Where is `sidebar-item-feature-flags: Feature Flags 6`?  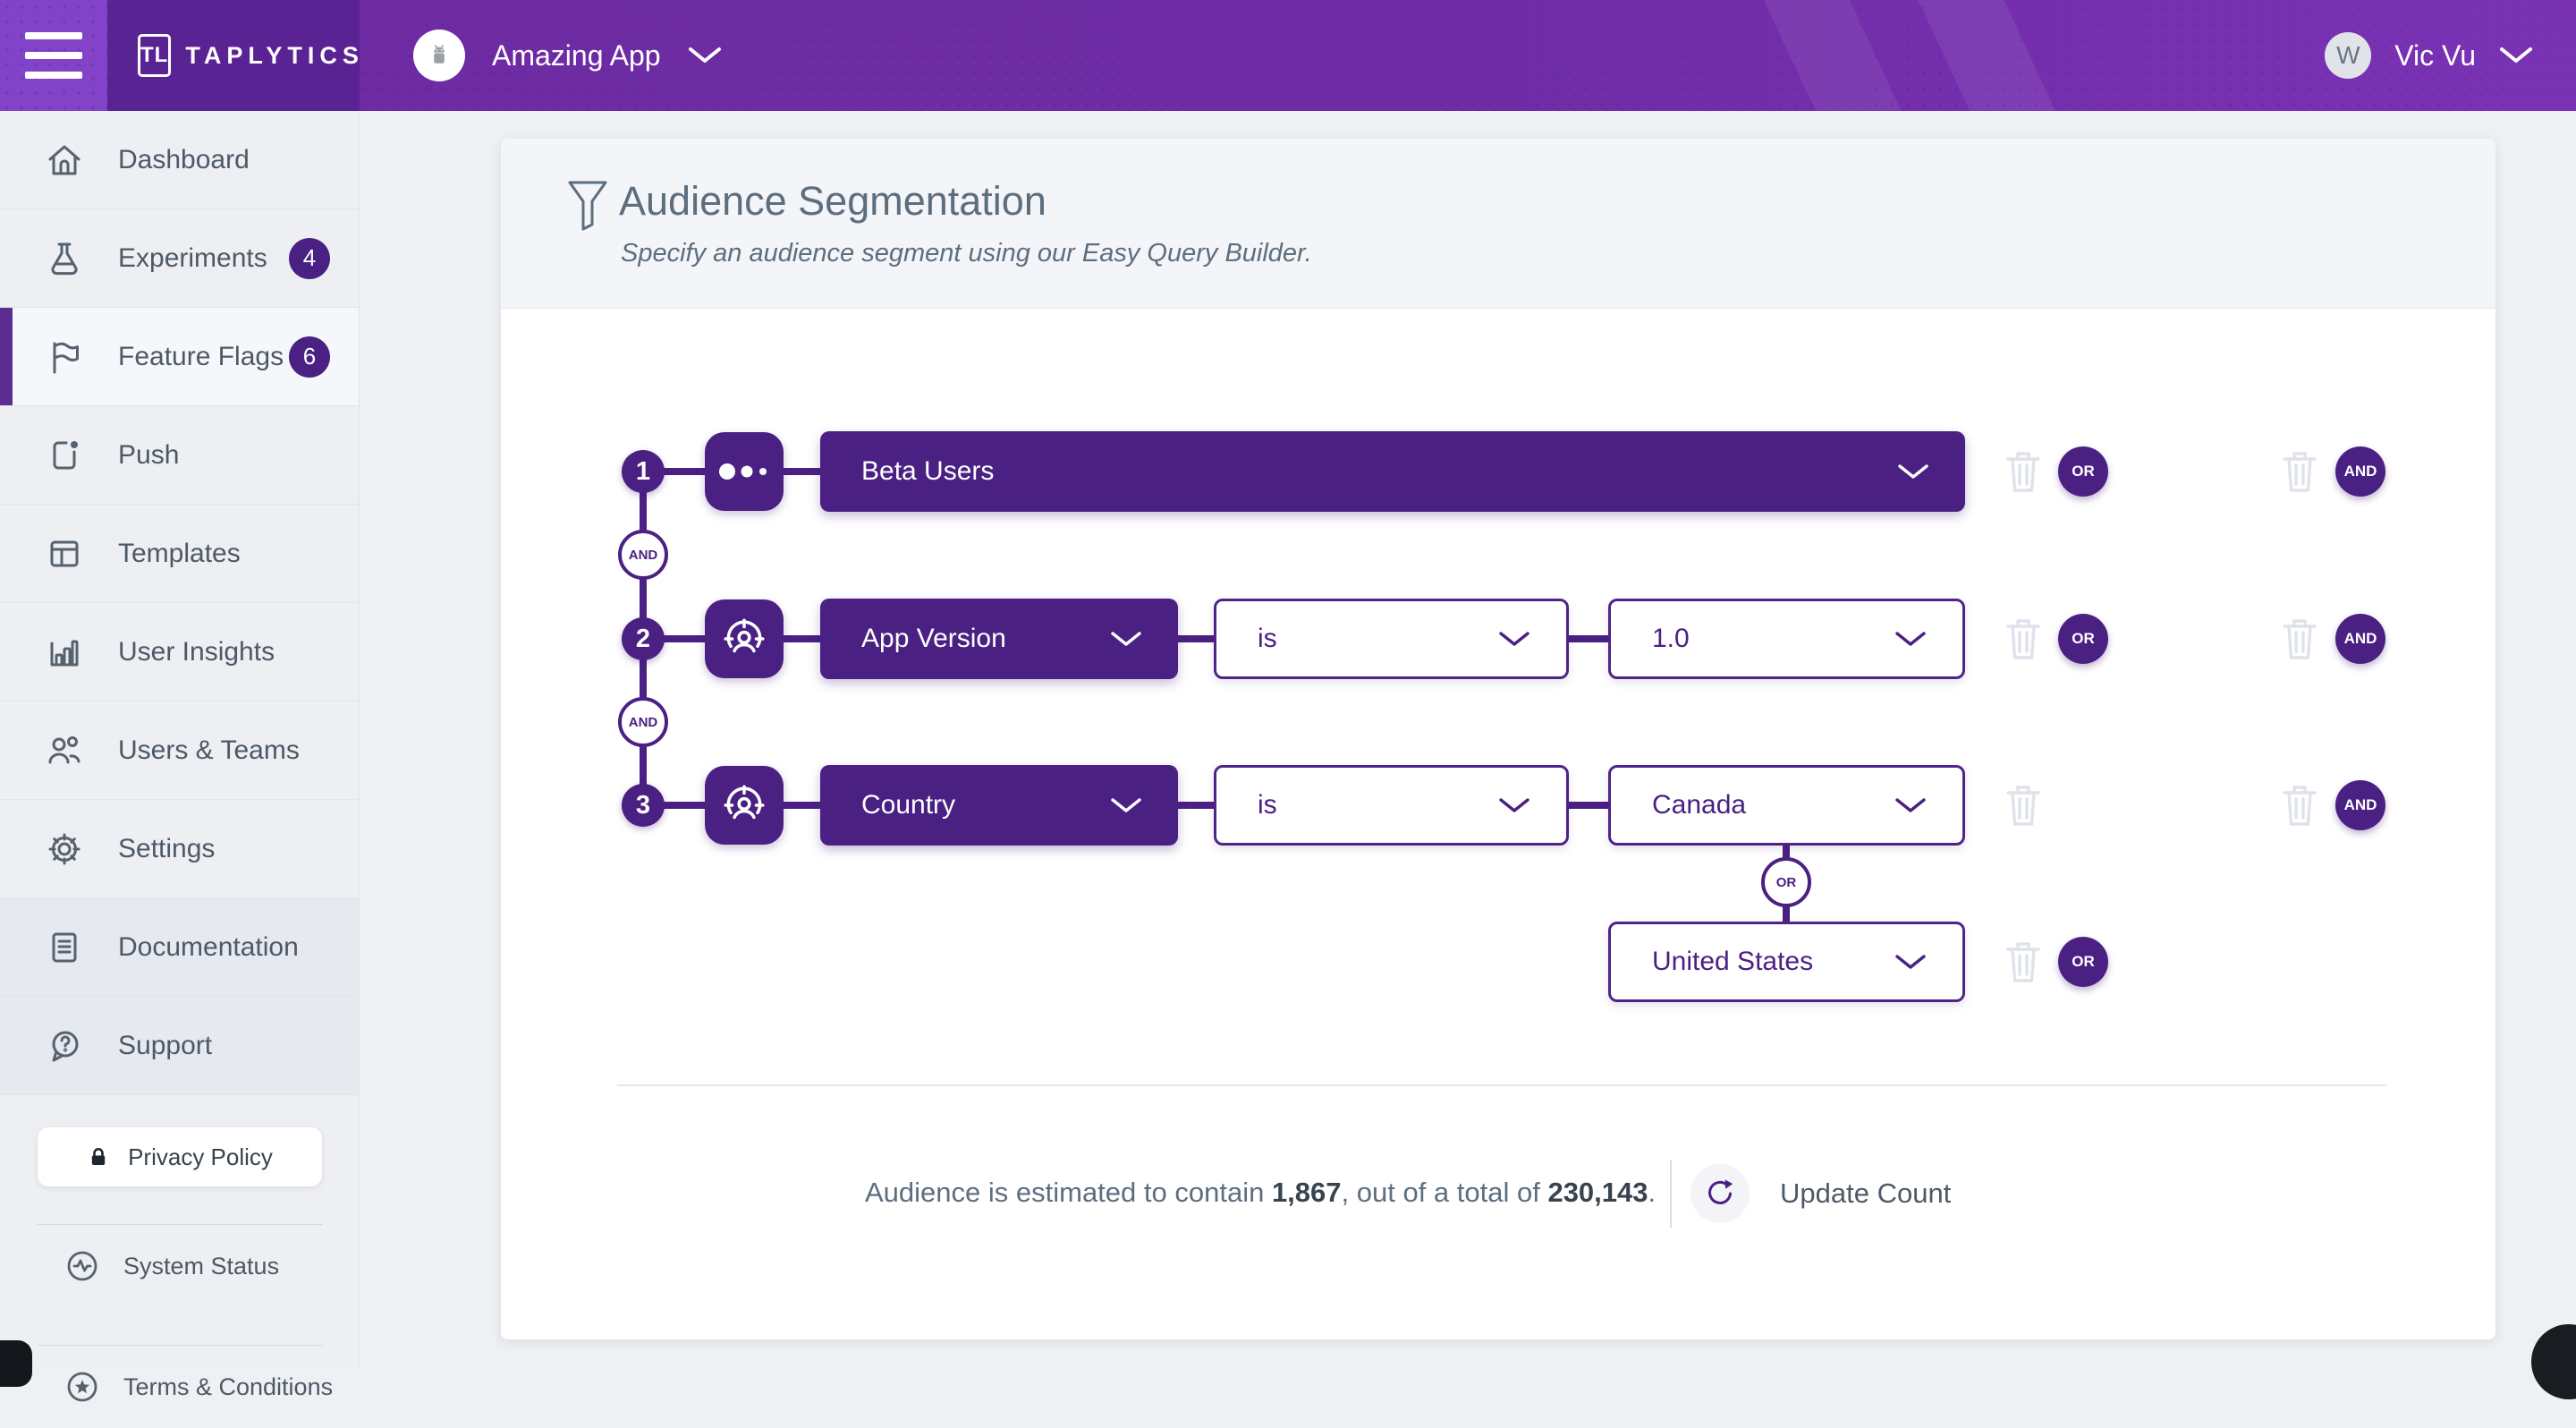
sidebar-item-feature-flags: Feature Flags 6 is located at coordinates (179, 357).